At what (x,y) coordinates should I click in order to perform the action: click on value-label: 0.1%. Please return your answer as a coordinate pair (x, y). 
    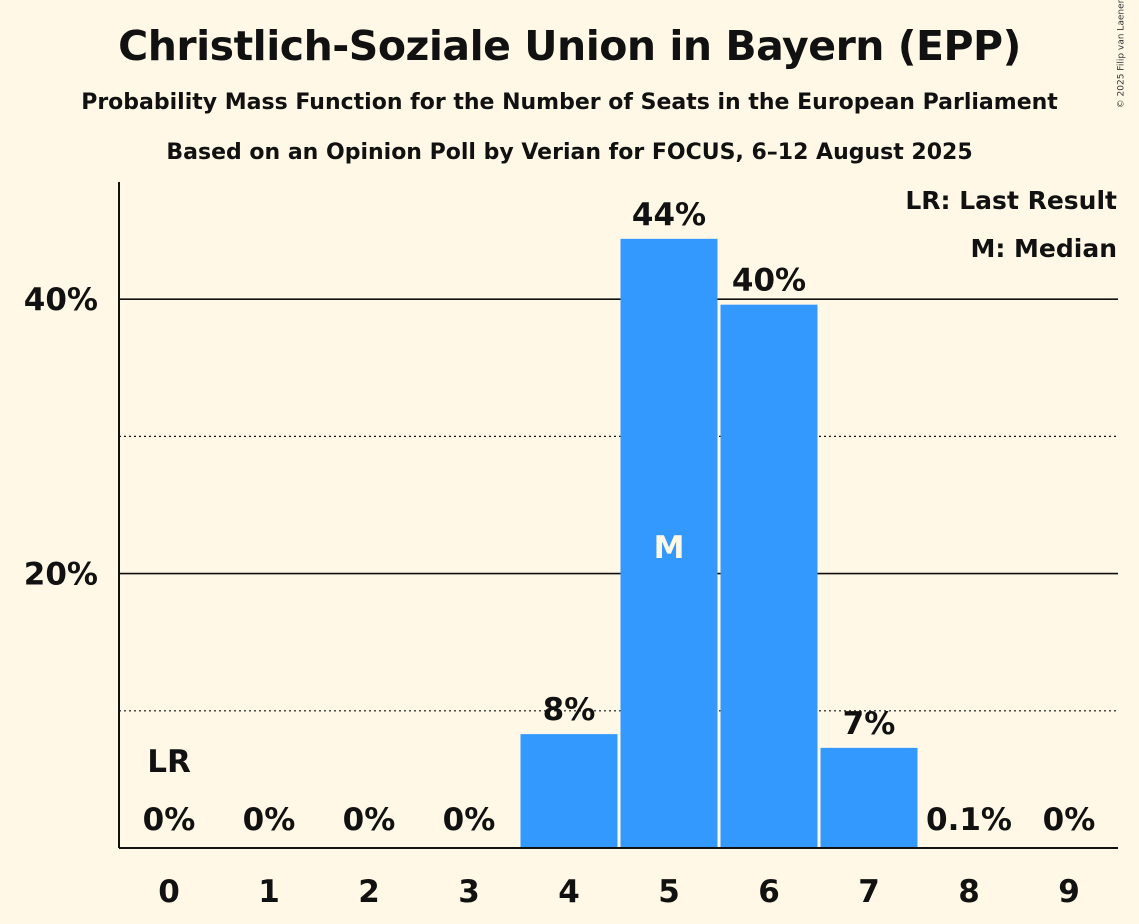
    Looking at the image, I should click on (969, 820).